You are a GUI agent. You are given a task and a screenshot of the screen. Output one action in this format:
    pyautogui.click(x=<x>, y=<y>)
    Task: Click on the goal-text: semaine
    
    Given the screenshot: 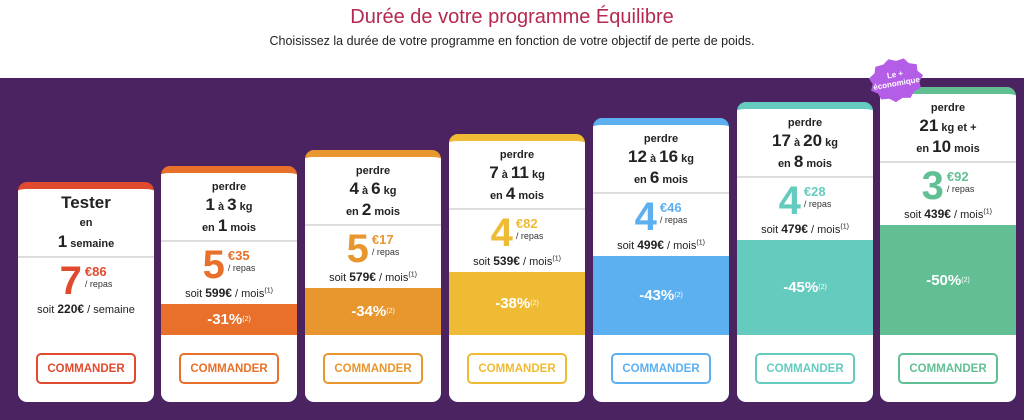 What is the action you would take?
    pyautogui.click(x=91, y=243)
    